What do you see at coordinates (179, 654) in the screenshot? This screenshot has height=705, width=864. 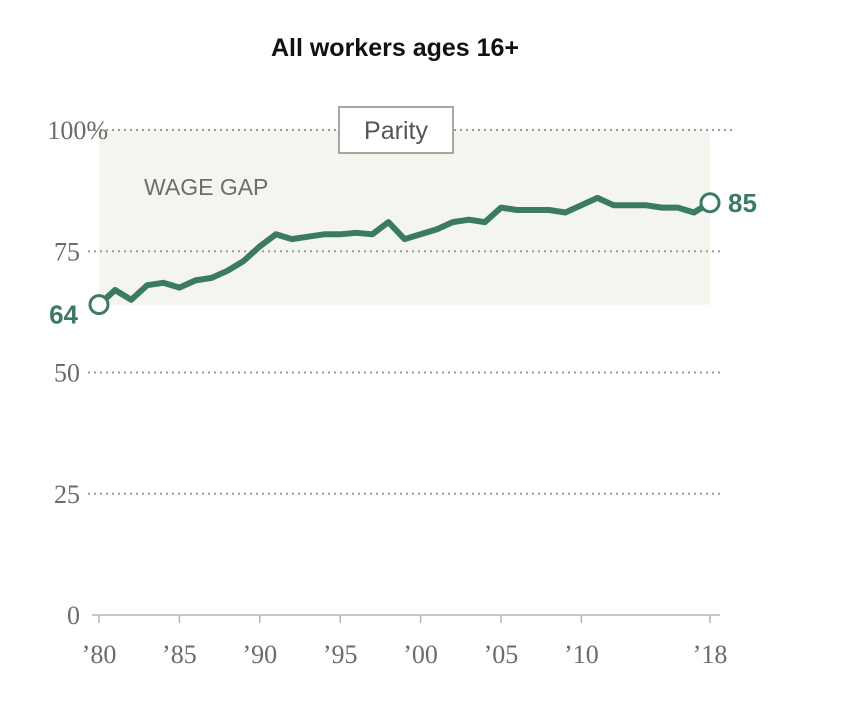 I see `x-tick-label: ’85` at bounding box center [179, 654].